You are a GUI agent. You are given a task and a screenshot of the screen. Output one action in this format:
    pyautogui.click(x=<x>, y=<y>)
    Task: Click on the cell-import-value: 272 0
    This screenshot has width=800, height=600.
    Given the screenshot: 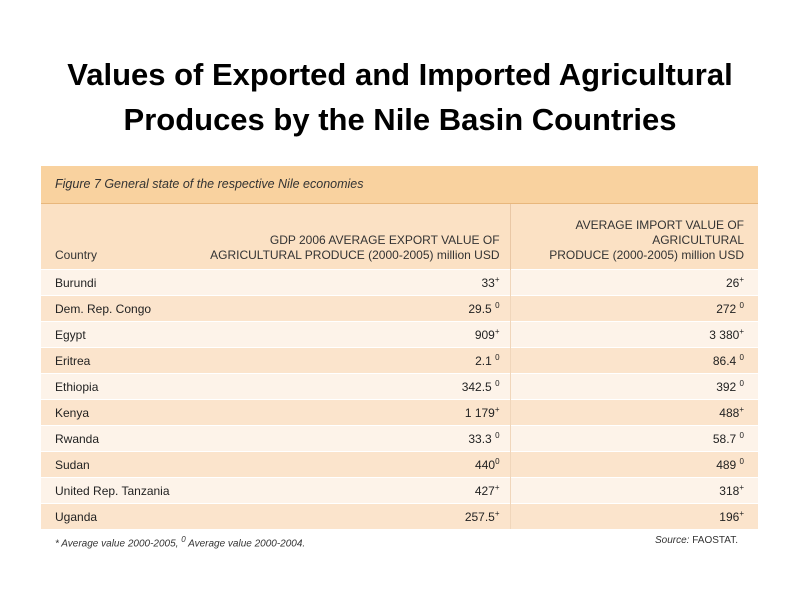 What is the action you would take?
    pyautogui.click(x=634, y=308)
    